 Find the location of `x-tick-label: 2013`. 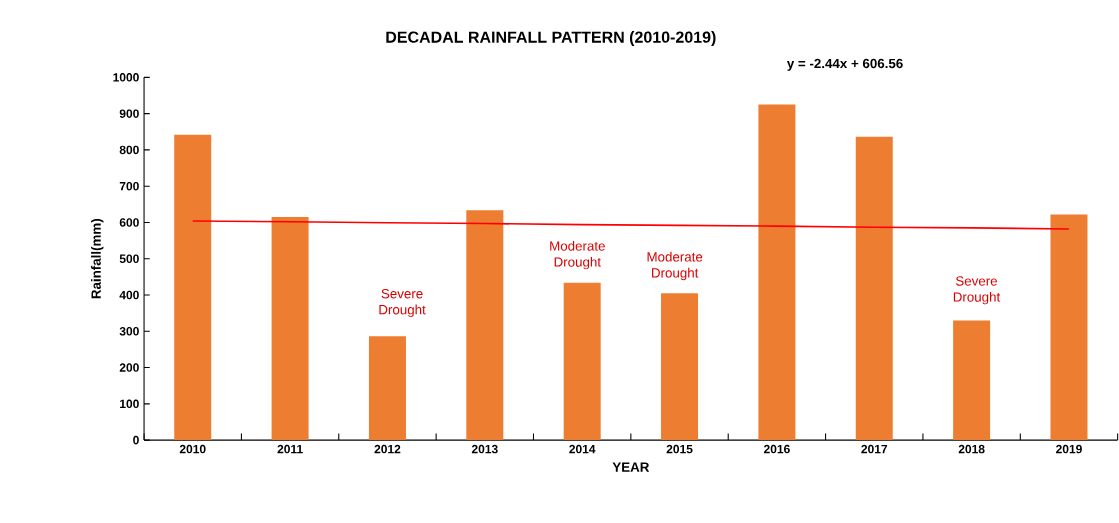

x-tick-label: 2013 is located at coordinates (484, 449).